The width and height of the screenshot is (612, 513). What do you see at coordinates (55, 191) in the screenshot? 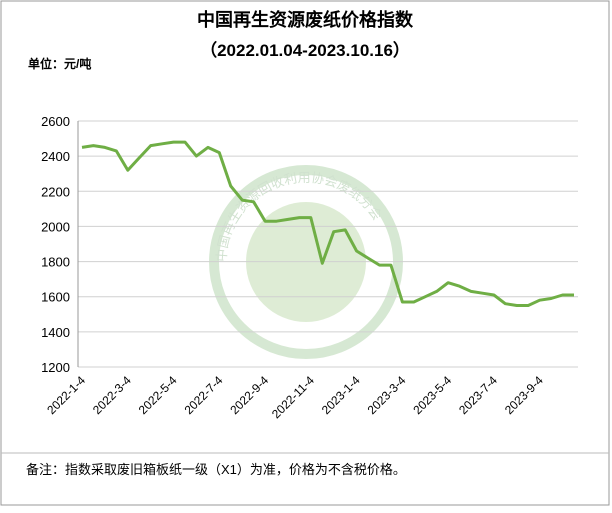
I see `y-tick-label: 2200` at bounding box center [55, 191].